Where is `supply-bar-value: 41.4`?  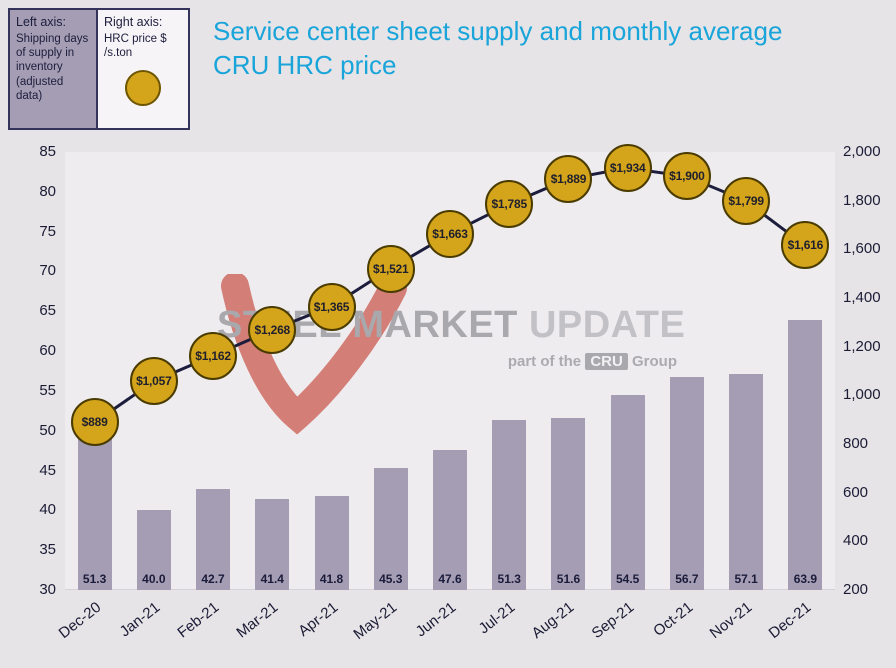 supply-bar-value: 41.4 is located at coordinates (272, 578).